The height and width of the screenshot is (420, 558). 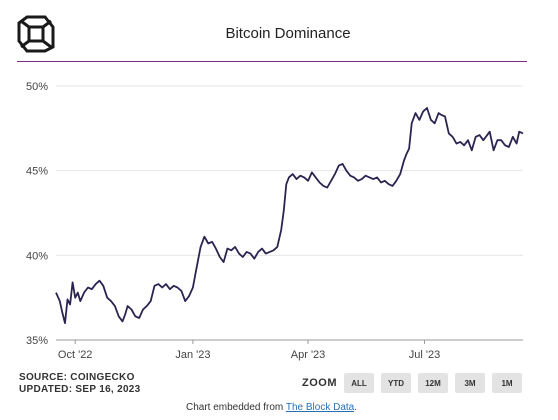 What do you see at coordinates (507, 383) in the screenshot?
I see `zoom-1m-button: 1M` at bounding box center [507, 383].